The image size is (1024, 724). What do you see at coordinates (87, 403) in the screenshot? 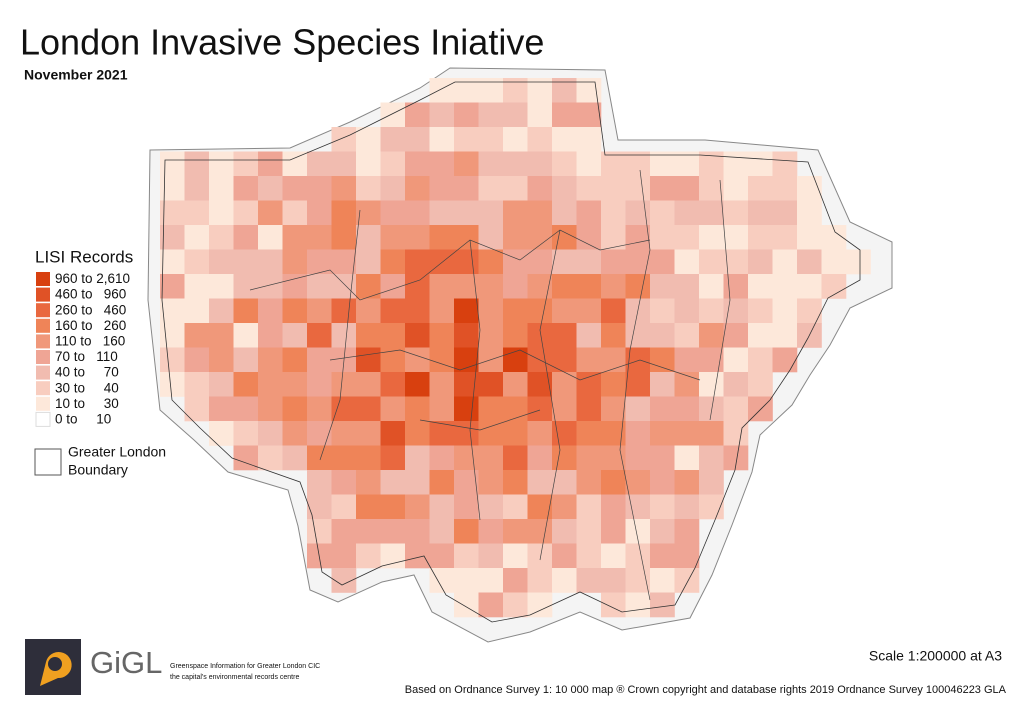
I see `legend-label: 10 to 30` at bounding box center [87, 403].